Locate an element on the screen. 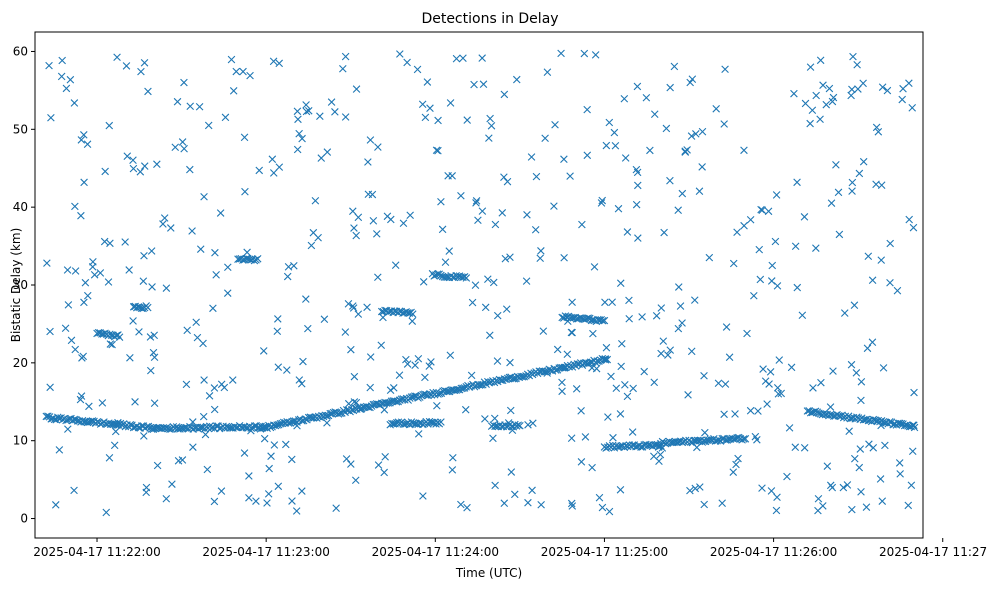  x-tick-label: 2025-04-17 11:27:00 is located at coordinates (933, 552).